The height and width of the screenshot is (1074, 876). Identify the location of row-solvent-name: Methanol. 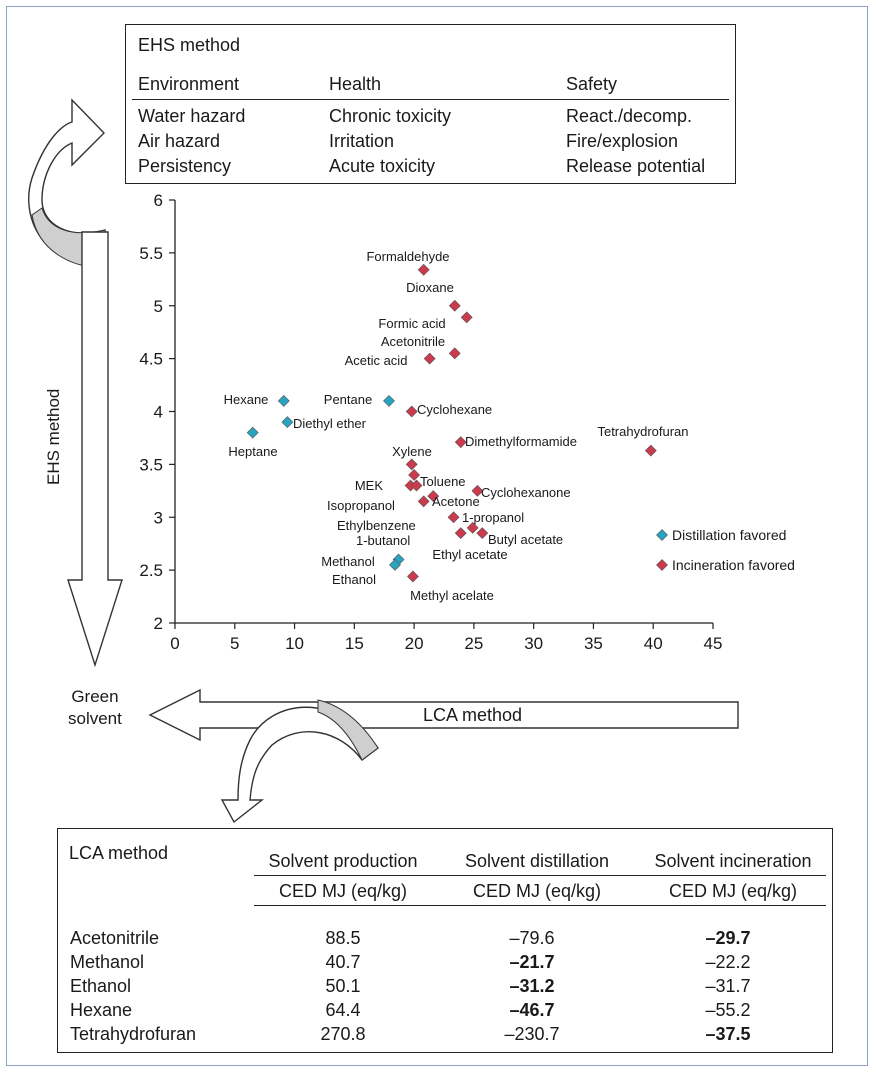
(107, 962).